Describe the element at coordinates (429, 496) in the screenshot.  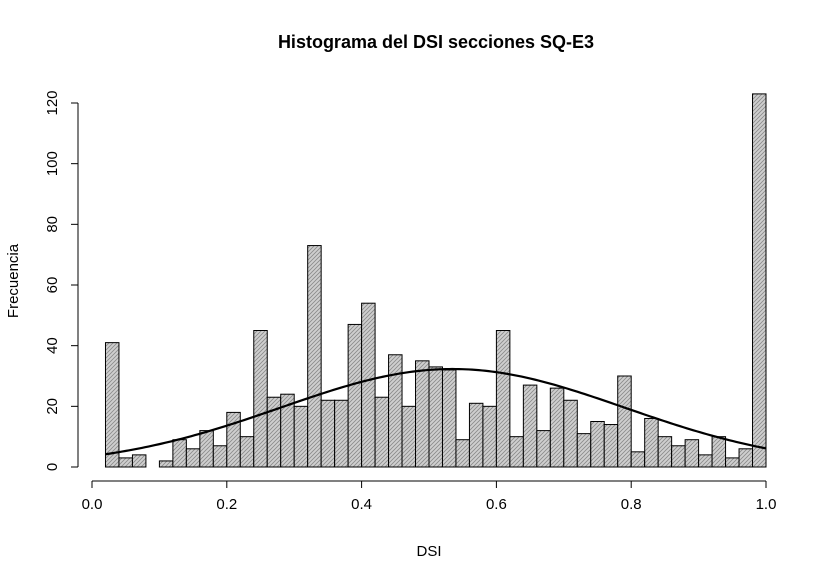
I see `x-axis: 0.0 0.2 0.4 0.6 0.8 1.0` at that location.